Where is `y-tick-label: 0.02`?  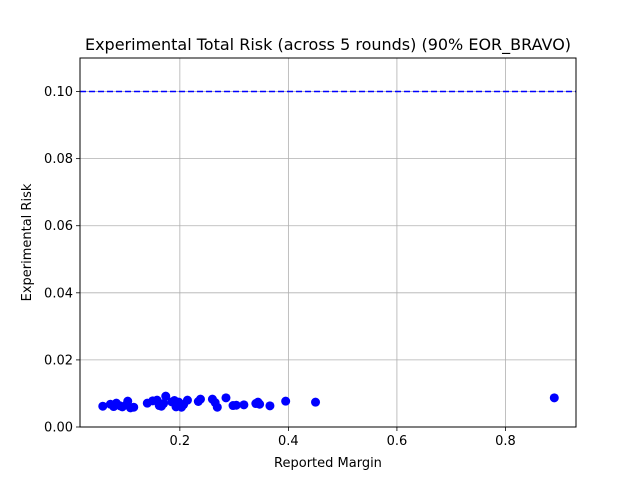 y-tick-label: 0.02 is located at coordinates (58, 360).